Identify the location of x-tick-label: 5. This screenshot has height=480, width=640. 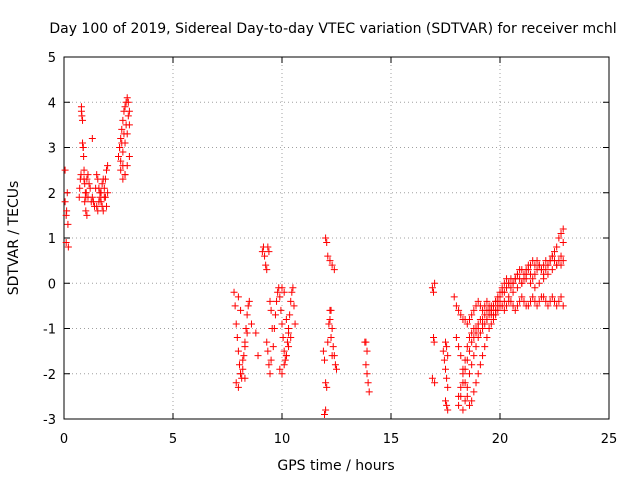
(173, 439).